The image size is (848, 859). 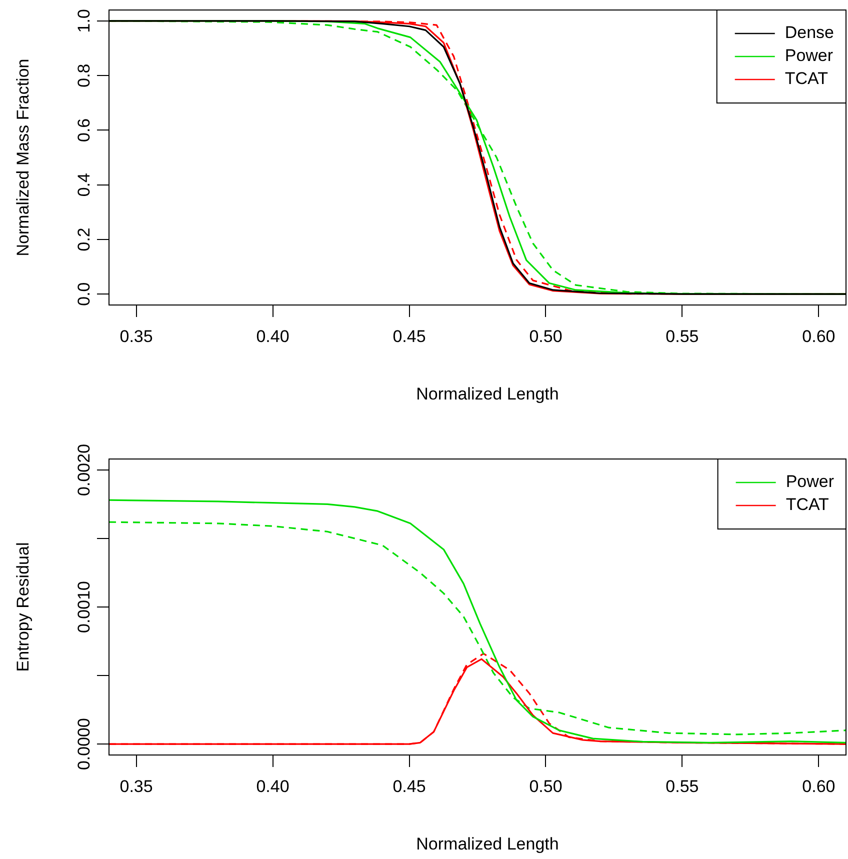 What do you see at coordinates (84, 744) in the screenshot?
I see `y-tick-label: 0.0000` at bounding box center [84, 744].